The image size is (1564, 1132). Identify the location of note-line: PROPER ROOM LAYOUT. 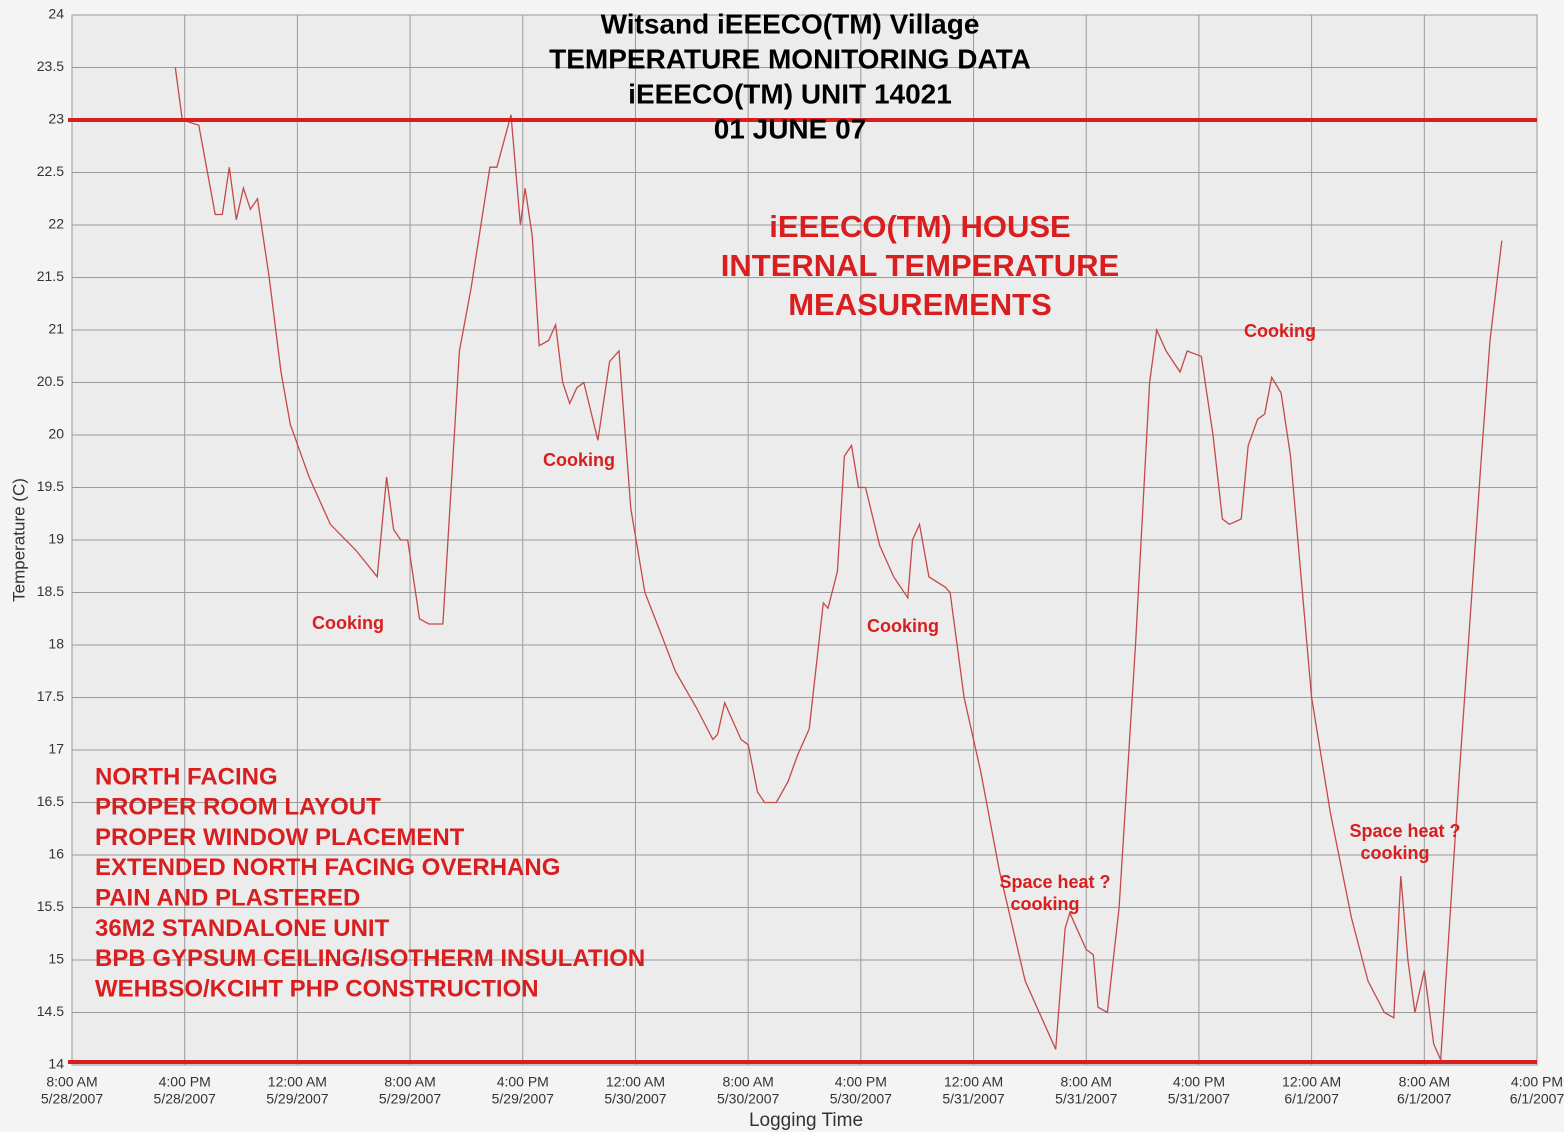
(238, 807).